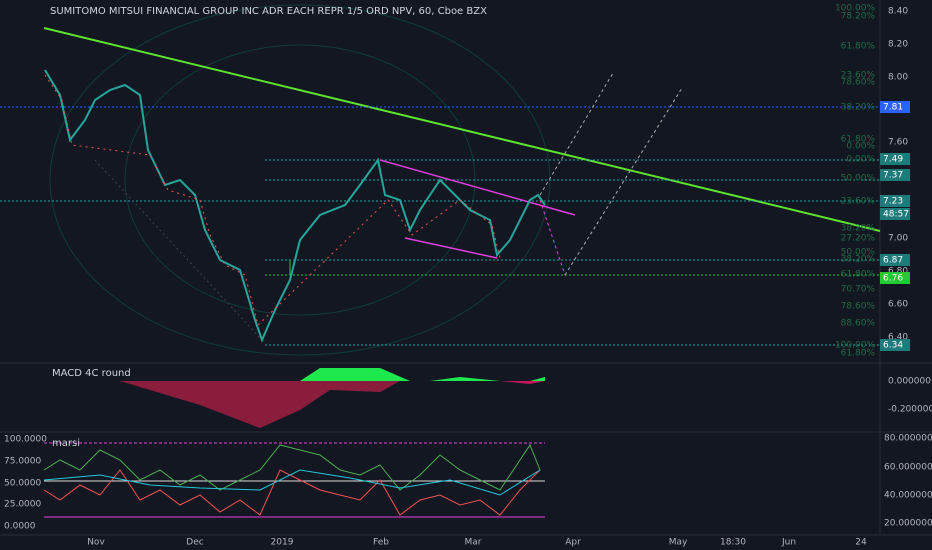 The height and width of the screenshot is (550, 932). I want to click on price-tag: 7.23, so click(893, 202).